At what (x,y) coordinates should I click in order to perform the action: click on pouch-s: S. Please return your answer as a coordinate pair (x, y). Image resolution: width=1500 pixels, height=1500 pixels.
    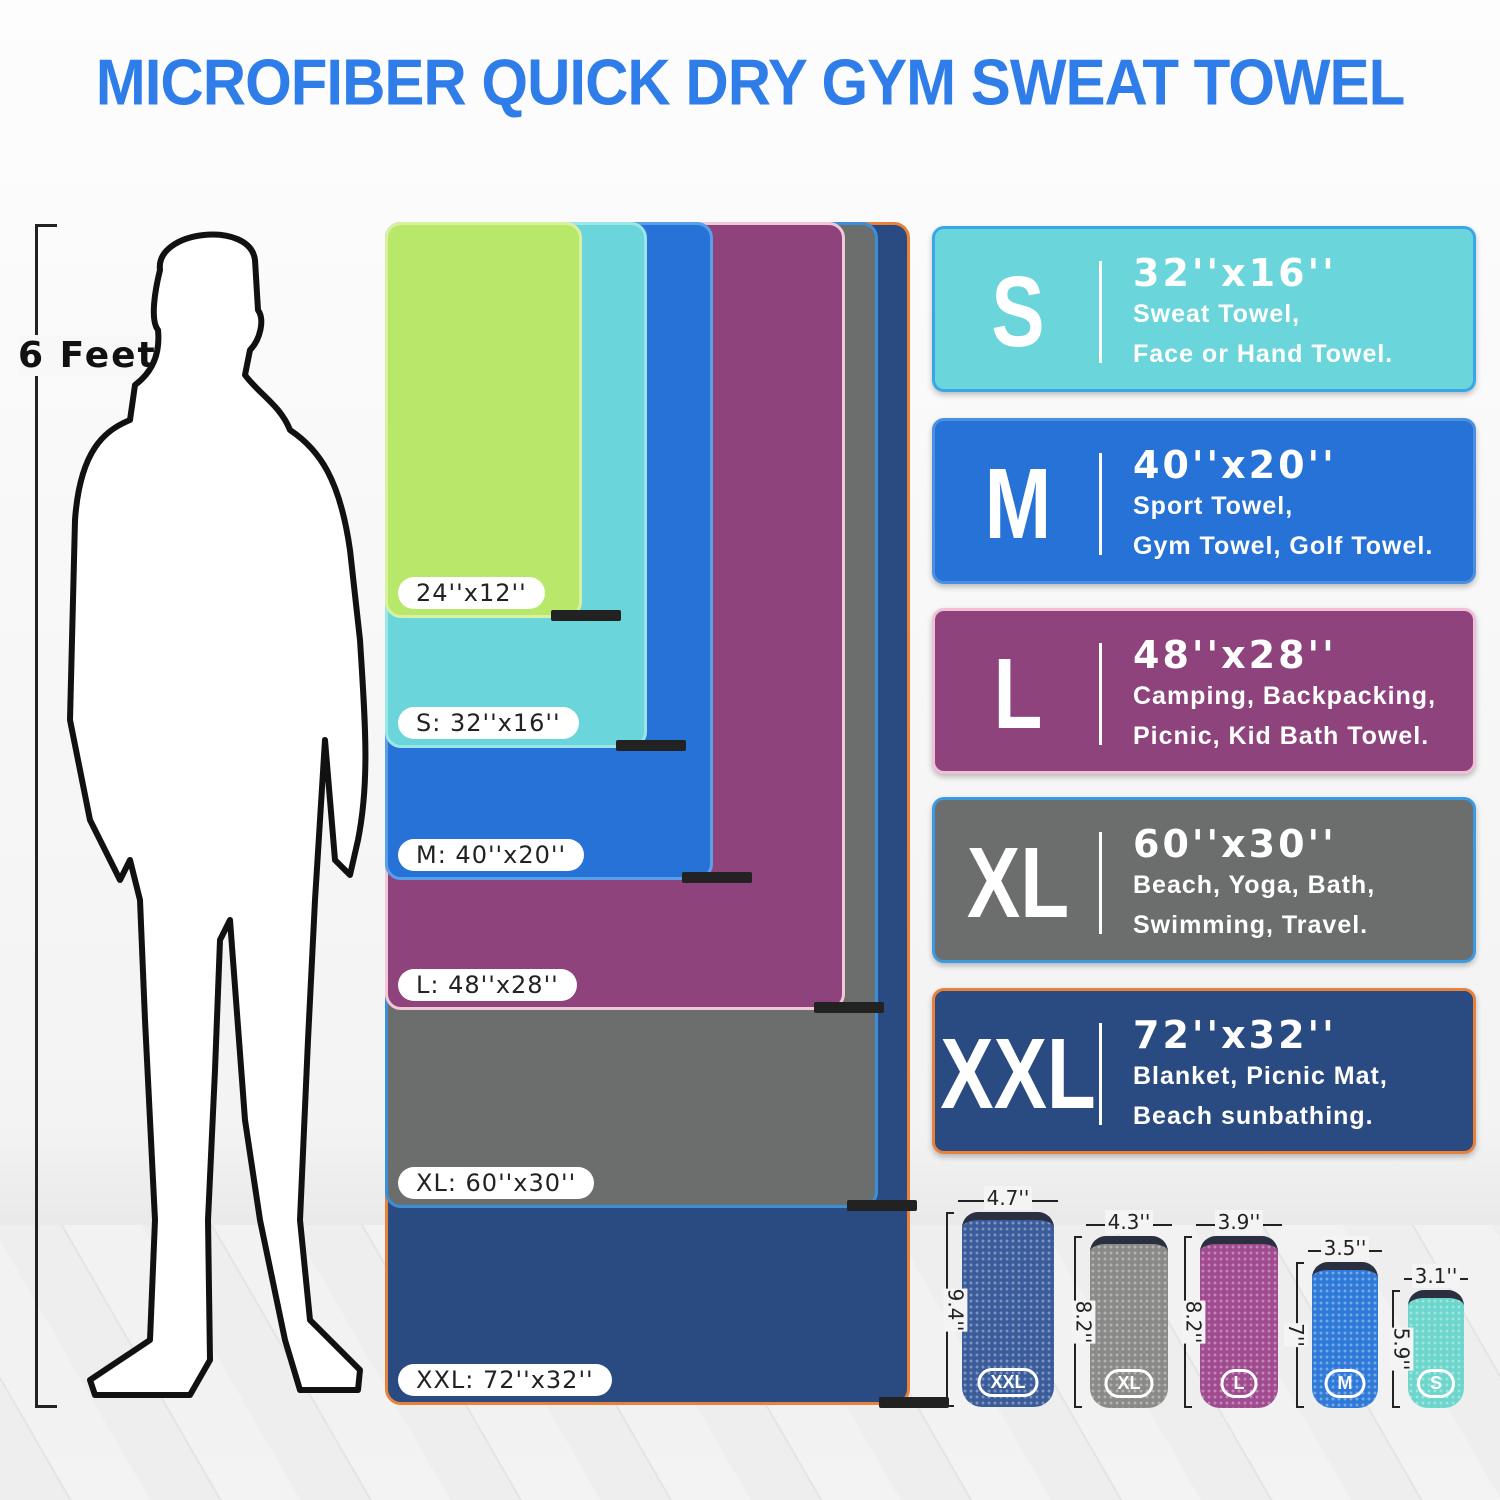
    Looking at the image, I should click on (1436, 1349).